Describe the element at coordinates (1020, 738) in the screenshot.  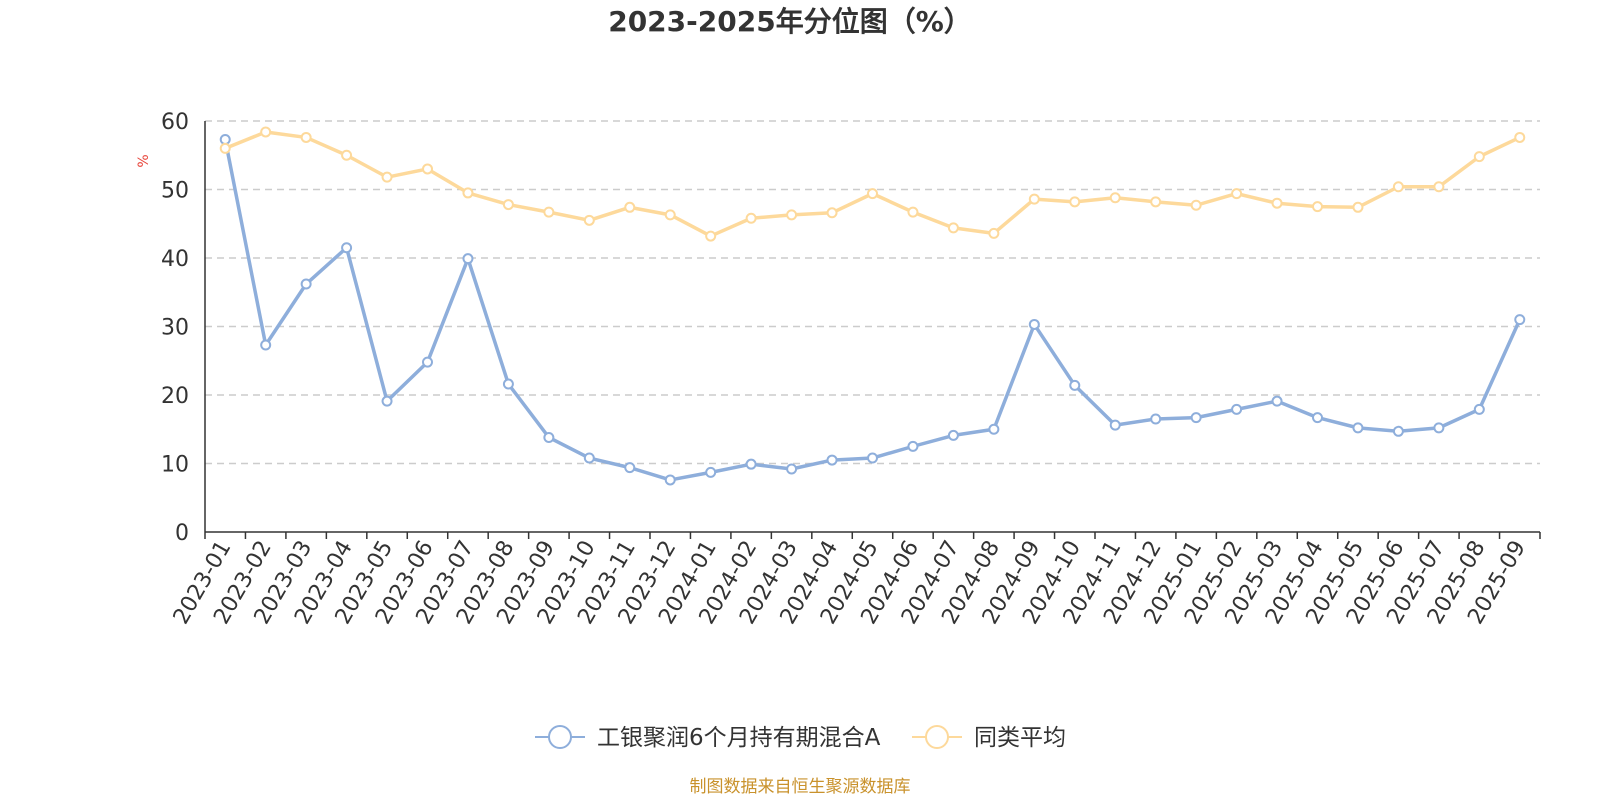
I see `legend-label: 同类平均` at that location.